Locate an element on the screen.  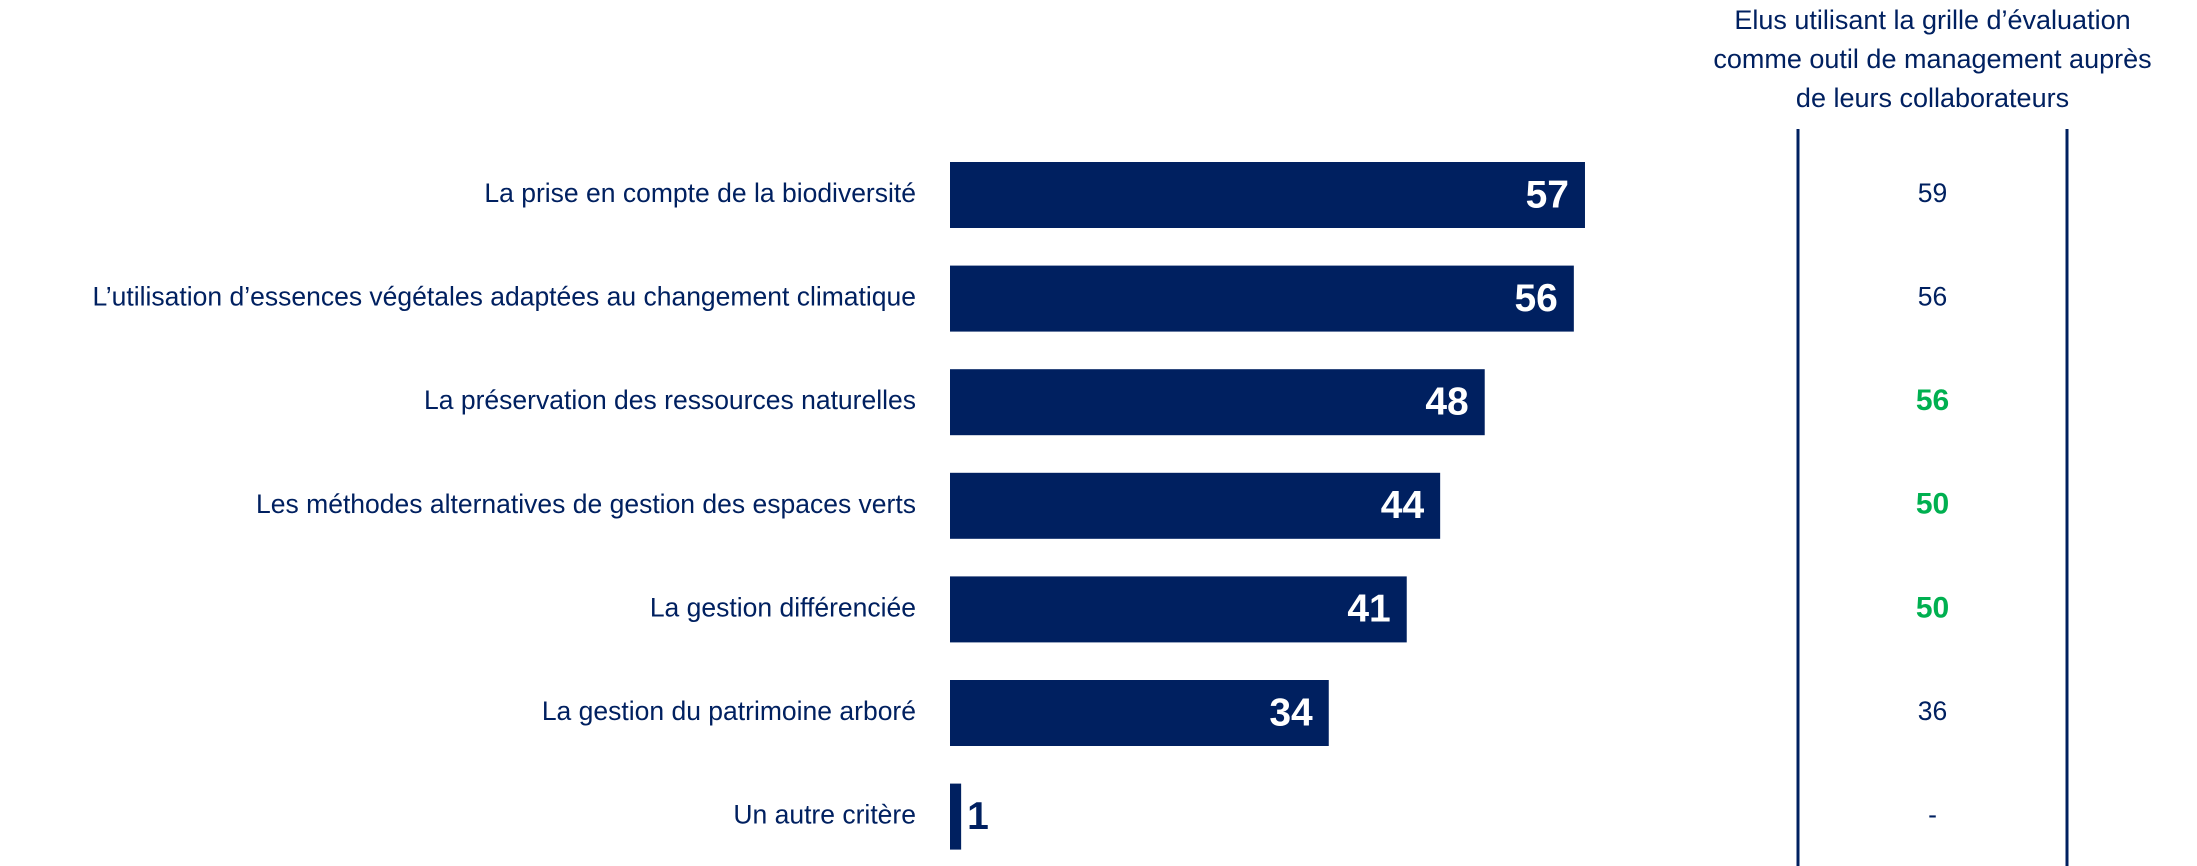
column-title: comme outil de management auprès is located at coordinates (1932, 59).